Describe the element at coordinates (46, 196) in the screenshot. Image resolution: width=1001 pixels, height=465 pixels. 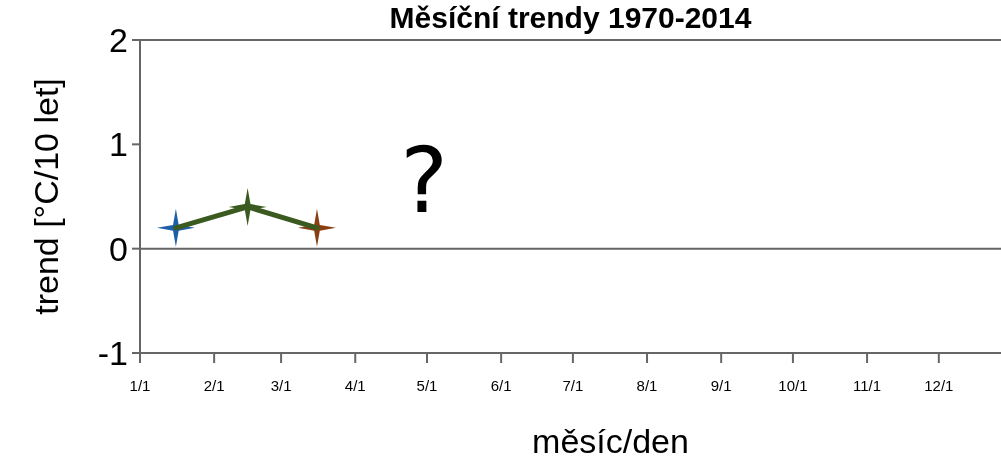
I see `y-axis-title: trend [°C/10 let]` at that location.